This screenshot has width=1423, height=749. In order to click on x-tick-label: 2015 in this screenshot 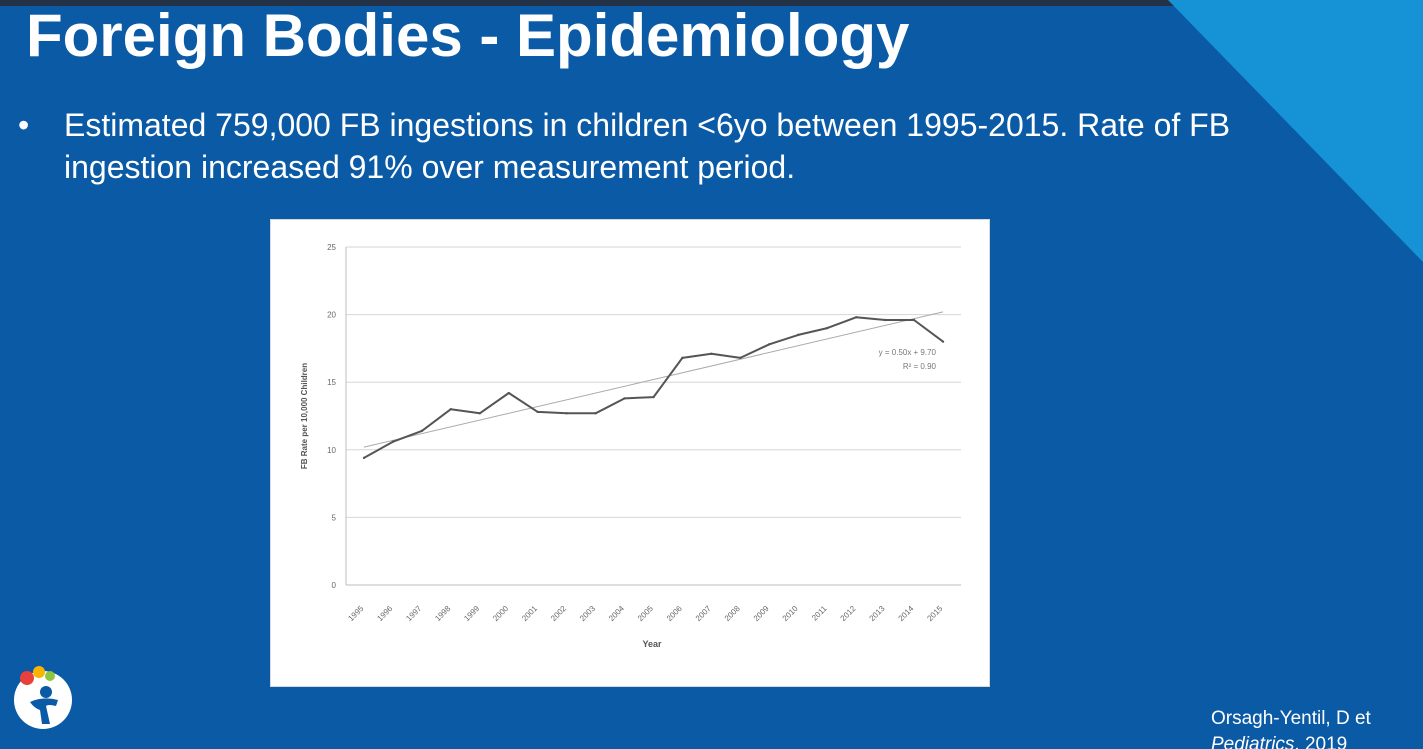, I will do `click(934, 613)`.